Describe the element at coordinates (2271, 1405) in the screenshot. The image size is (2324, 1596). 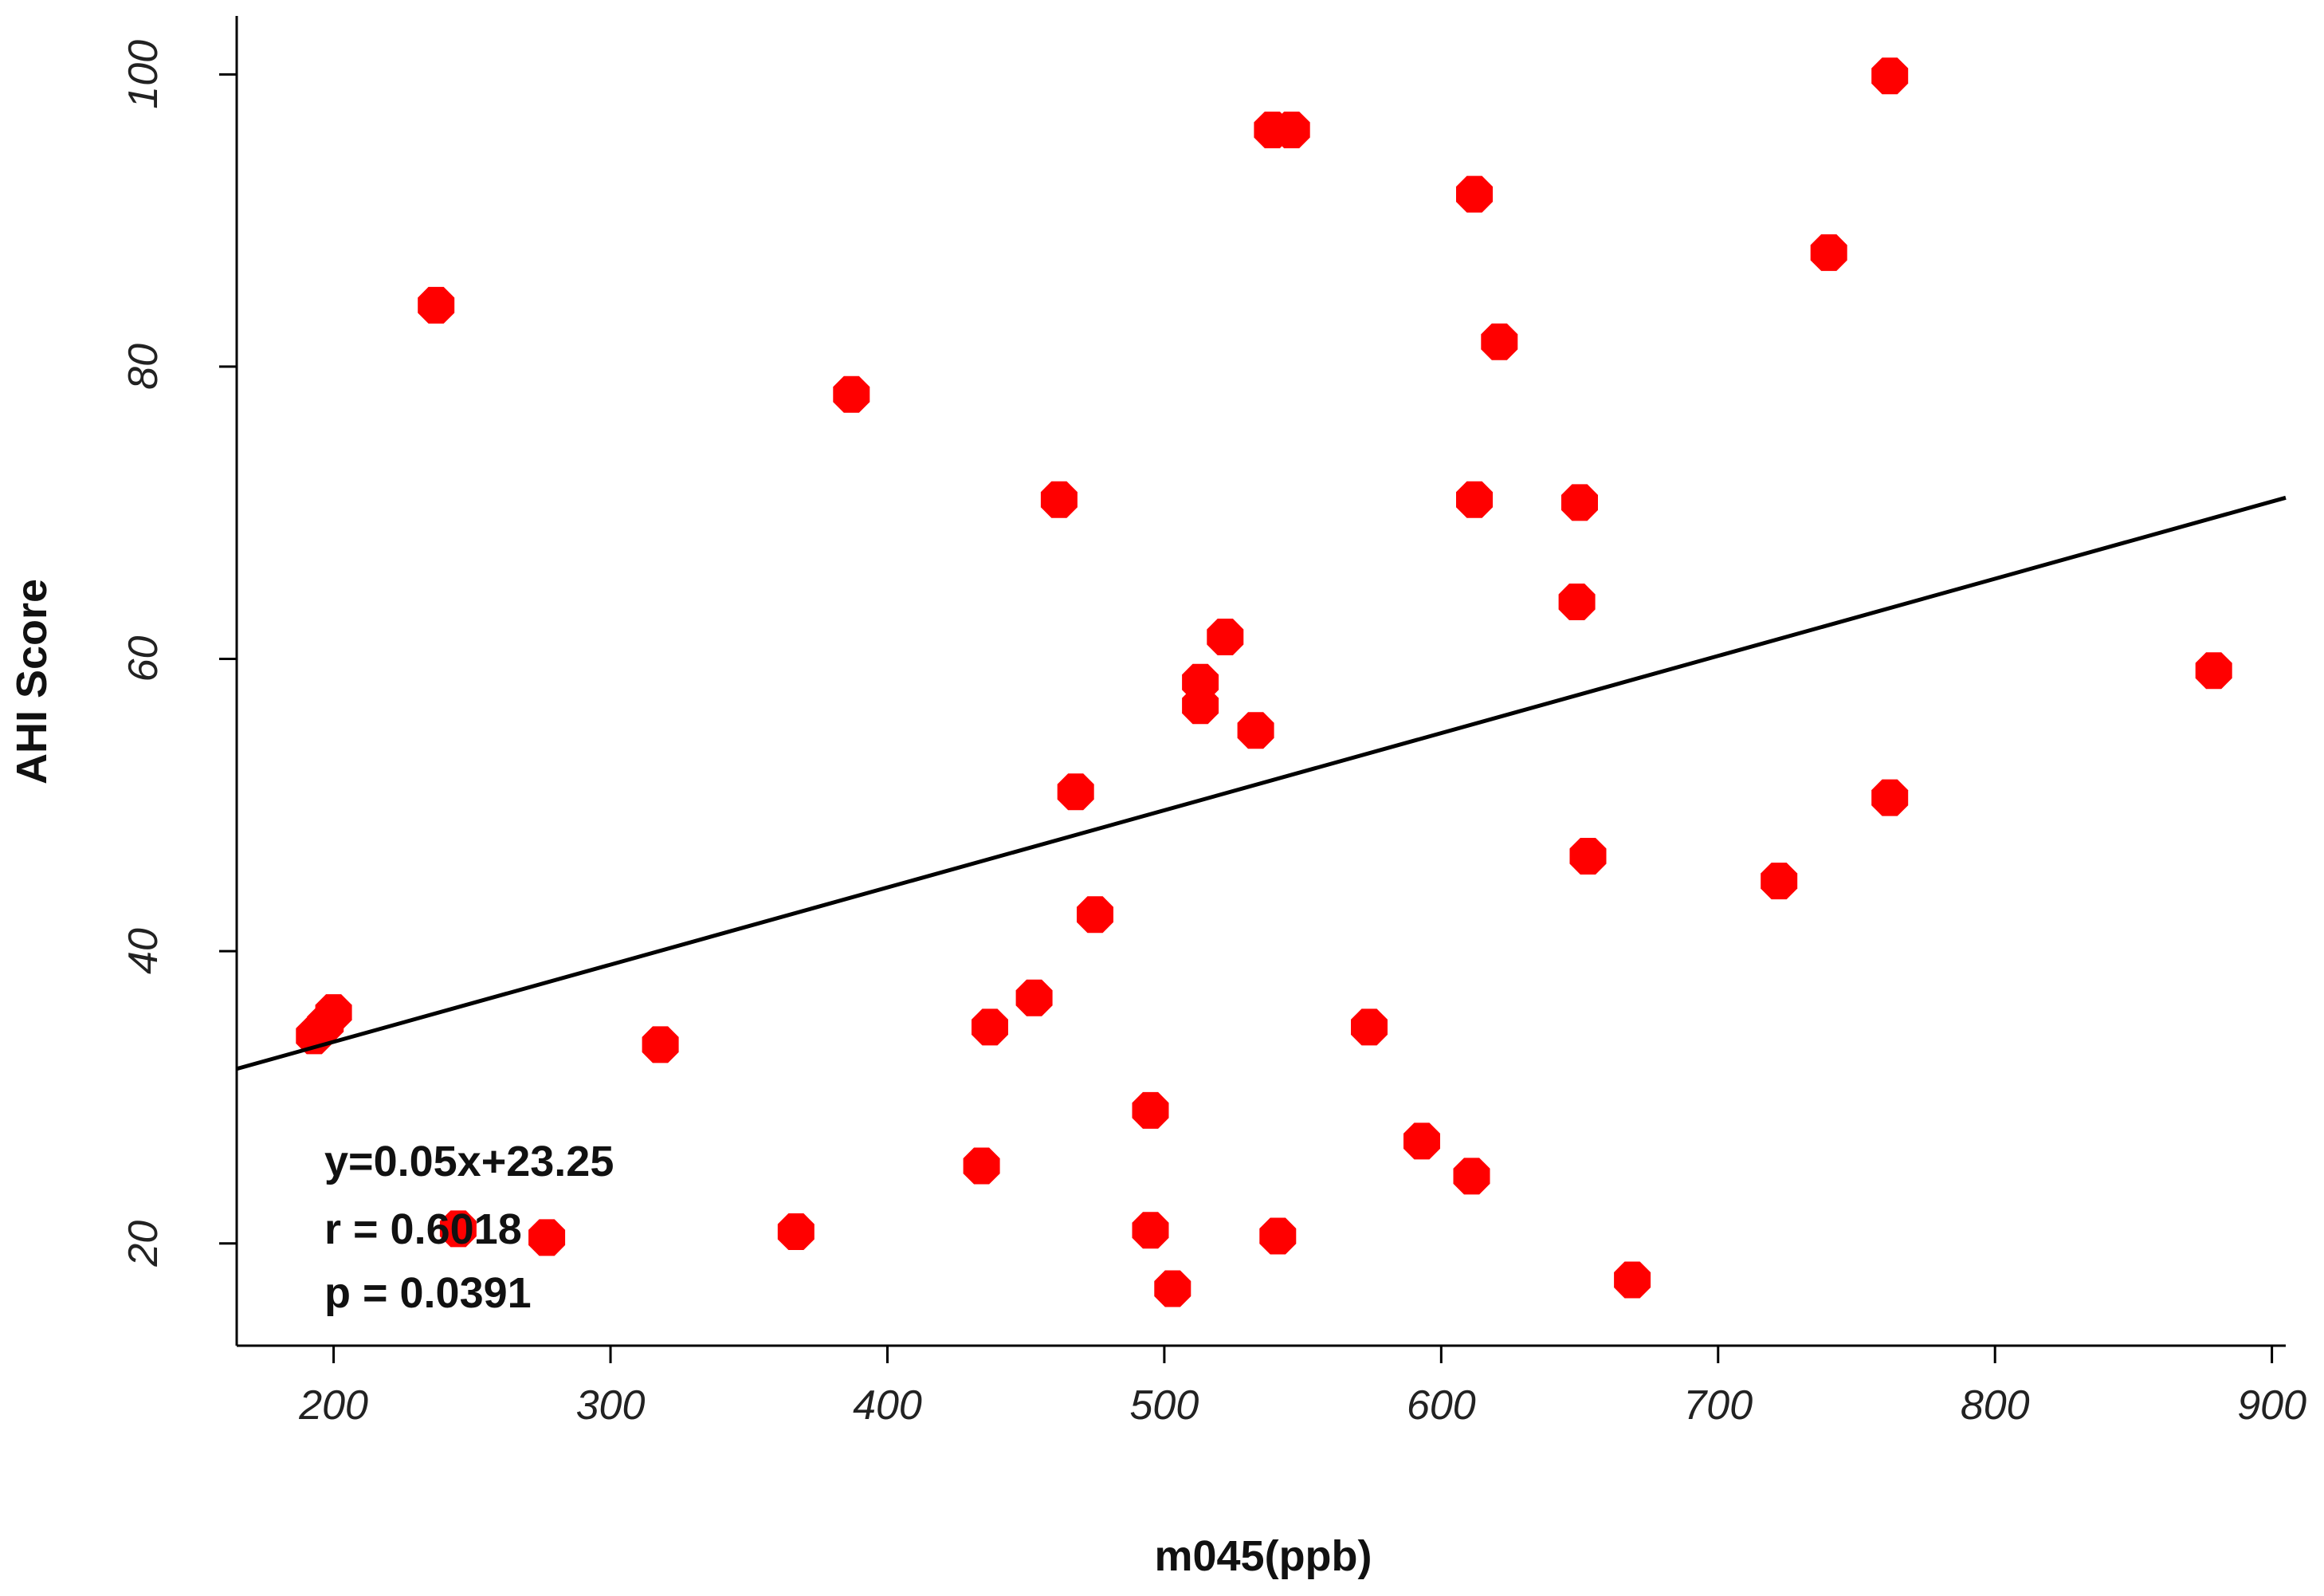
I see `x-tick-label: 900` at that location.